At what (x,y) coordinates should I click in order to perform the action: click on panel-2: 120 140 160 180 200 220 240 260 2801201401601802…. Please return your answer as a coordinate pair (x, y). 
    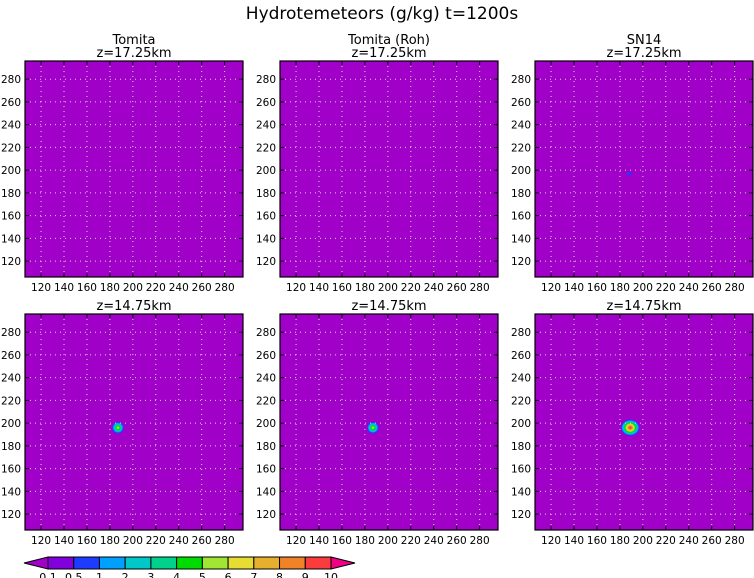
    Looking at the image, I should click on (377, 163).